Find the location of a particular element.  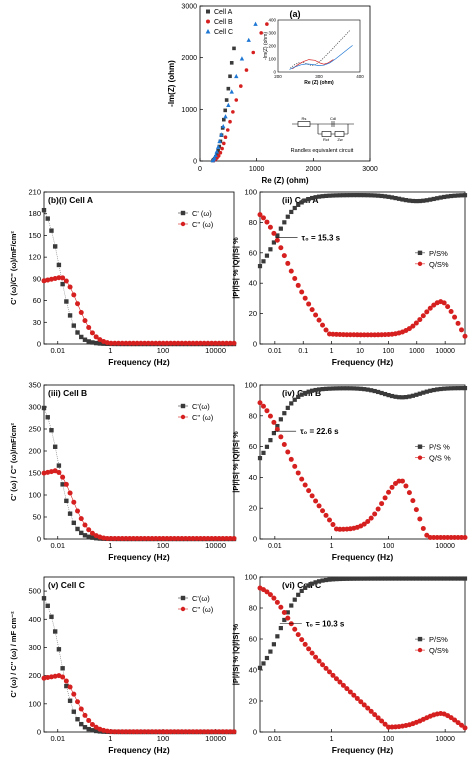

x-tick-label: 1 is located at coordinates (332, 546).